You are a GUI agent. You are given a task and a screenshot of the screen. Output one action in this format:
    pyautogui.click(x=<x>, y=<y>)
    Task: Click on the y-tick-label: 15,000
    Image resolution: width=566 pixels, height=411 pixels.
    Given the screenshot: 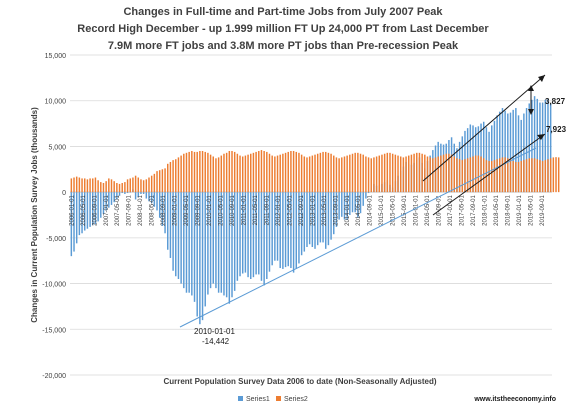 What is the action you would take?
    pyautogui.click(x=56, y=56)
    